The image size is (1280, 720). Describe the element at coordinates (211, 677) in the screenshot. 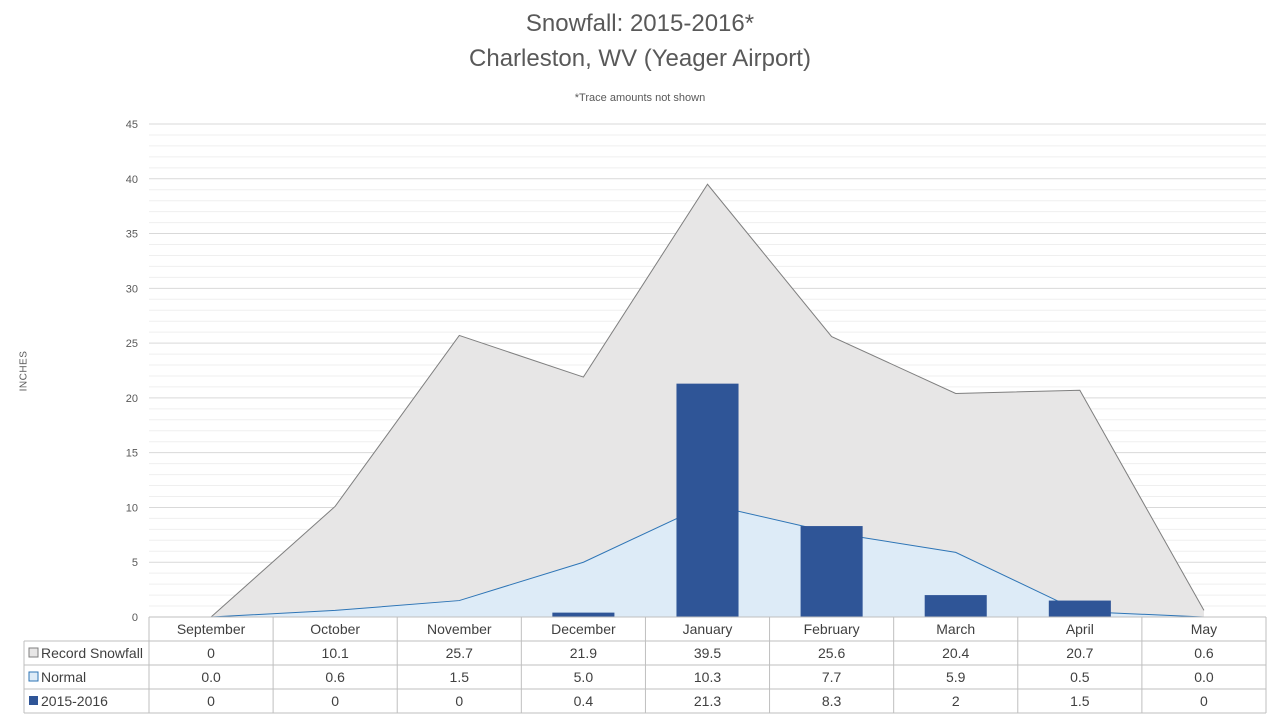

I see `normal-value-september: 0.0` at that location.